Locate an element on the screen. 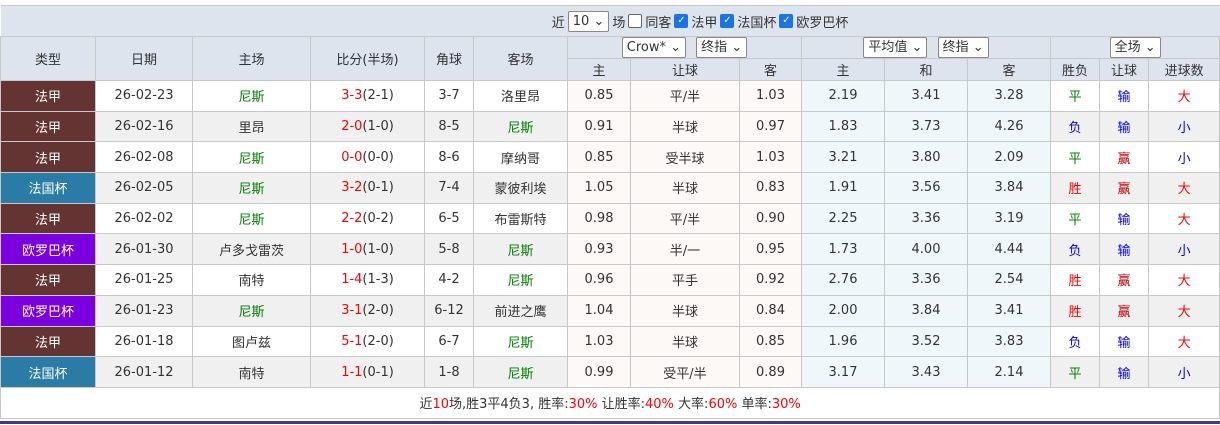 The height and width of the screenshot is (425, 1220). score: 1-0(1-0) is located at coordinates (367, 249).